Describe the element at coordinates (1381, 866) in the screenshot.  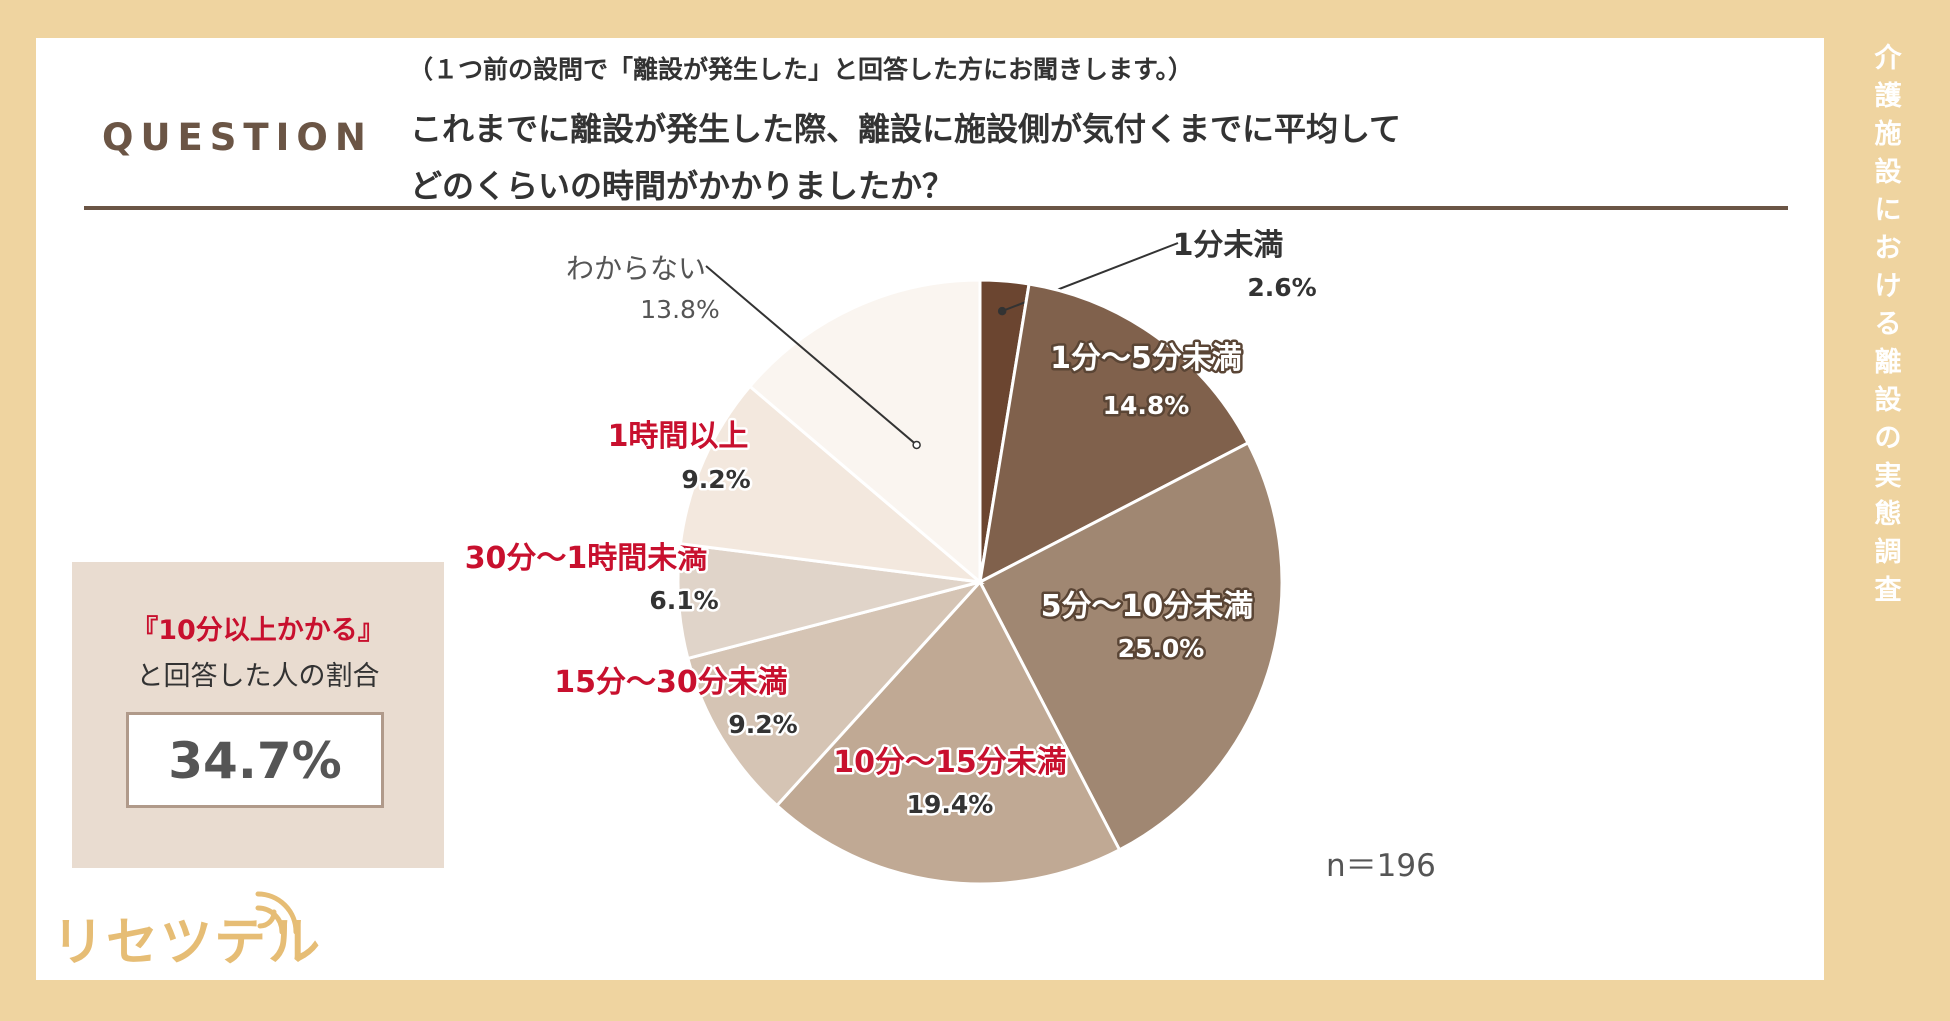
I see `sample-size: n＝196` at that location.